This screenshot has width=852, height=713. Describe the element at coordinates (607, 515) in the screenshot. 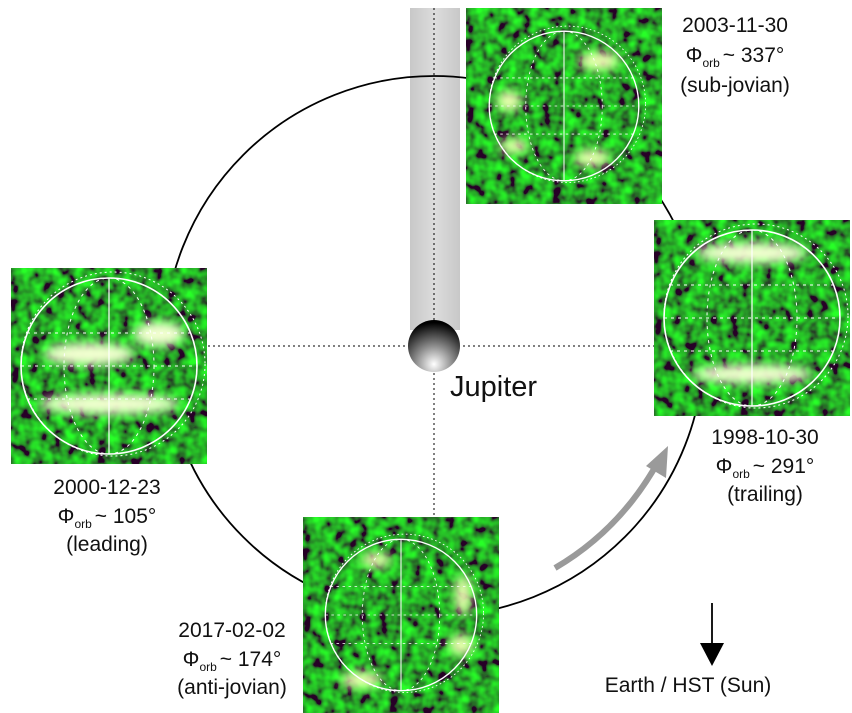

I see `motion-arrow` at that location.